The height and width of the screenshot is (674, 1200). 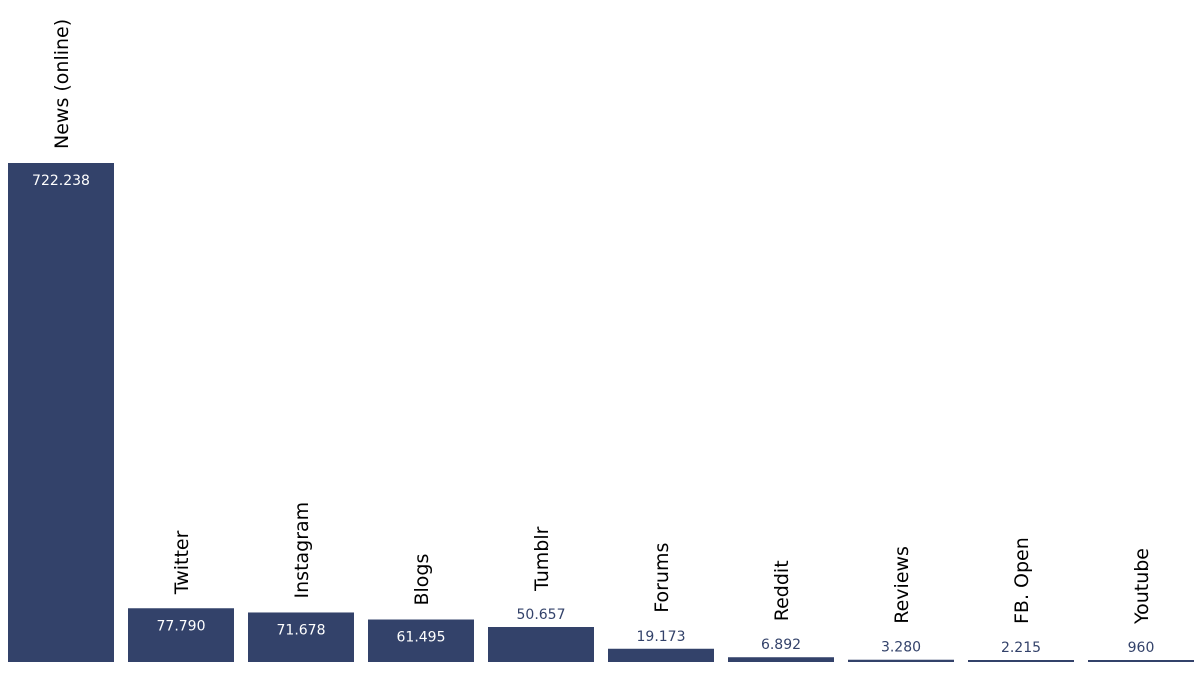 What do you see at coordinates (782, 590) in the screenshot?
I see `category-label-6: Reddit` at bounding box center [782, 590].